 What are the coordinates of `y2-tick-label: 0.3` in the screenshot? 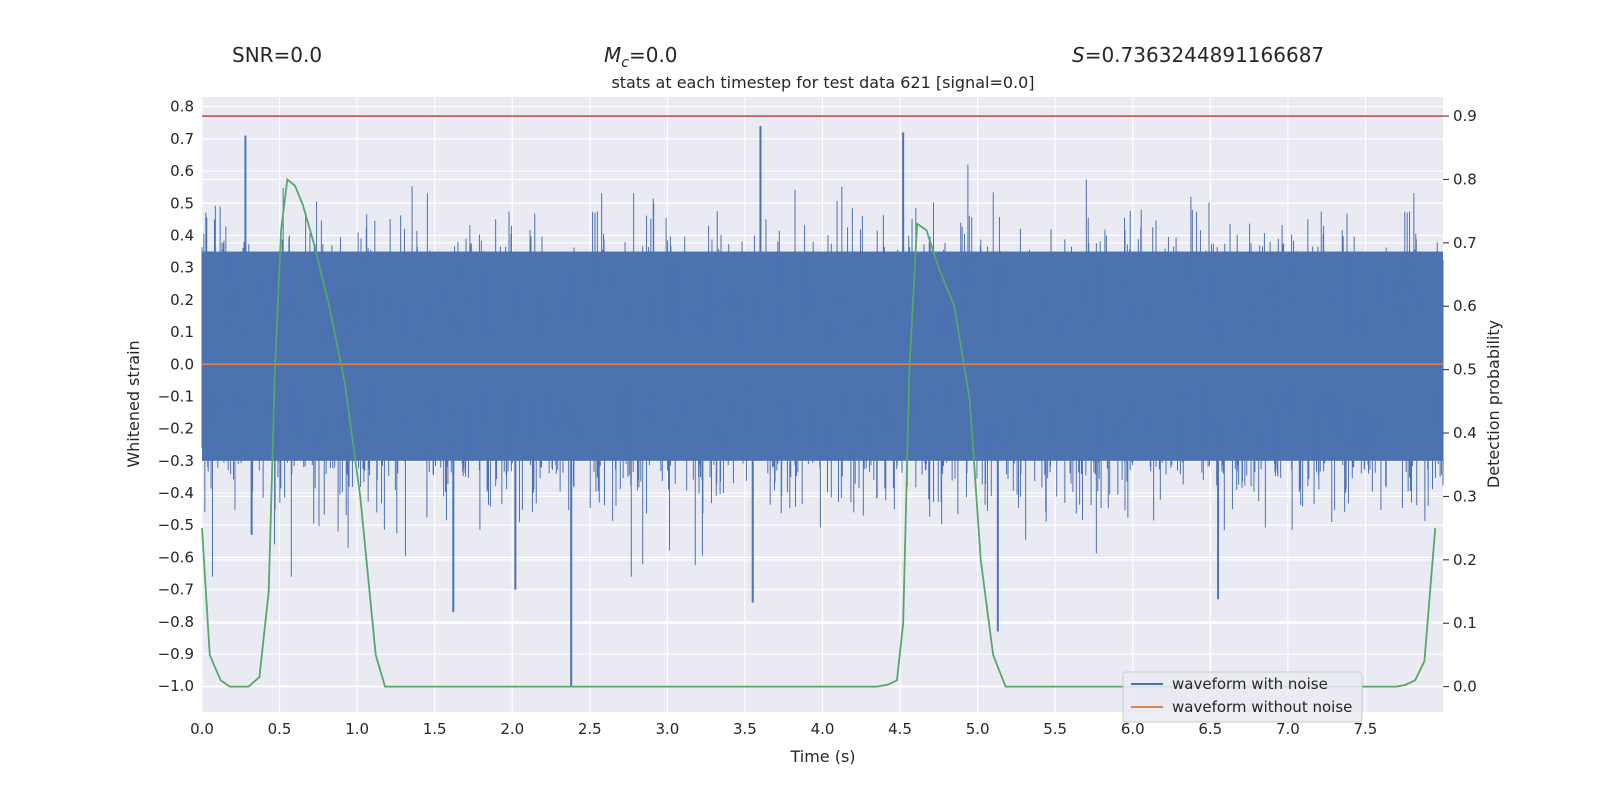 It's located at (1465, 496).